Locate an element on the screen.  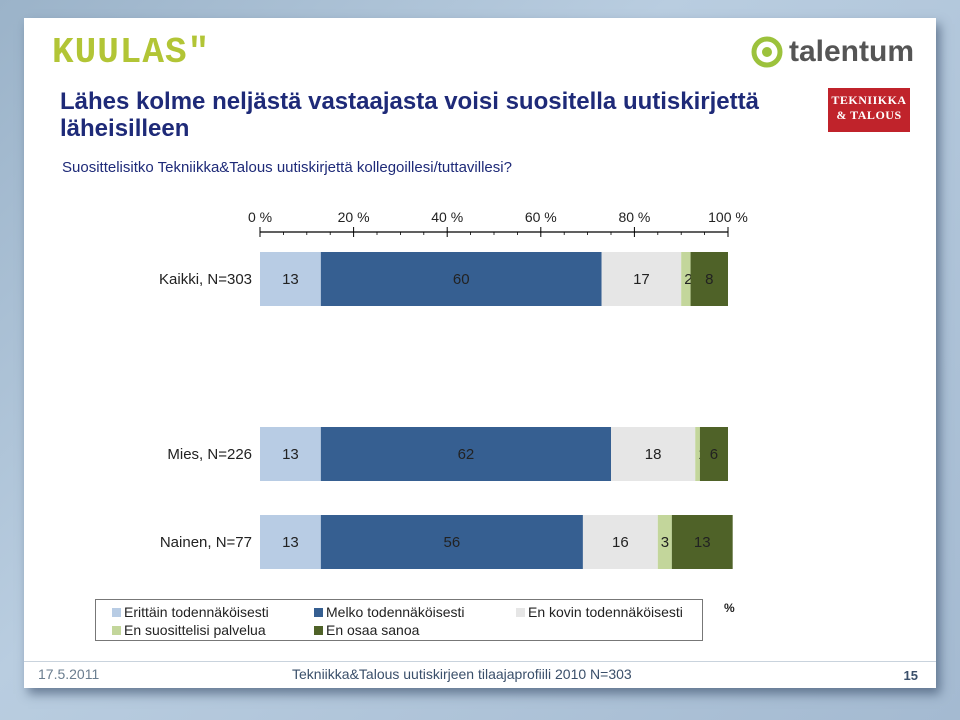
data-label: 18 is located at coordinates (653, 454).